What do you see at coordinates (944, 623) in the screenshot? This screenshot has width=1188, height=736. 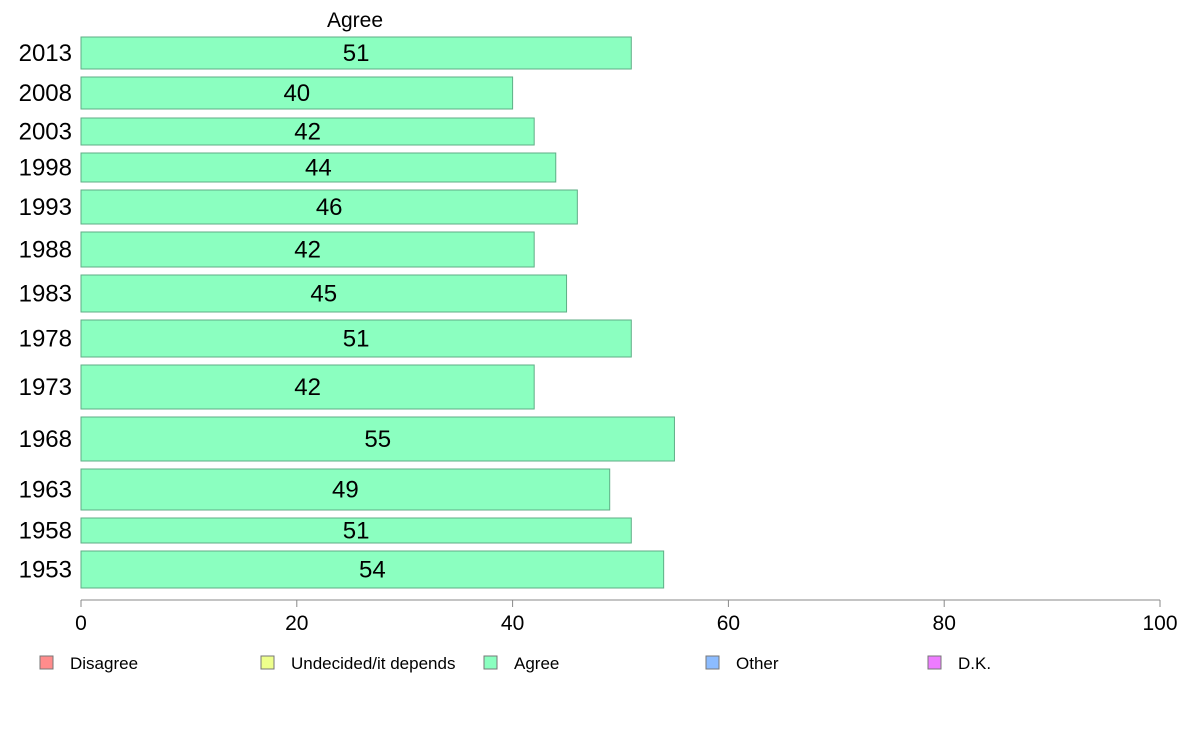 I see `x-tick-label: 80` at bounding box center [944, 623].